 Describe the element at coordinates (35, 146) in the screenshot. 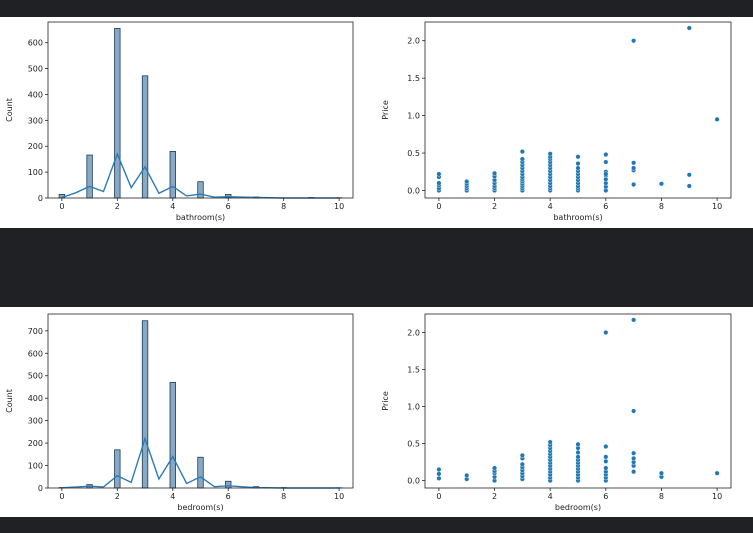

I see `y-tick-label: 200` at that location.